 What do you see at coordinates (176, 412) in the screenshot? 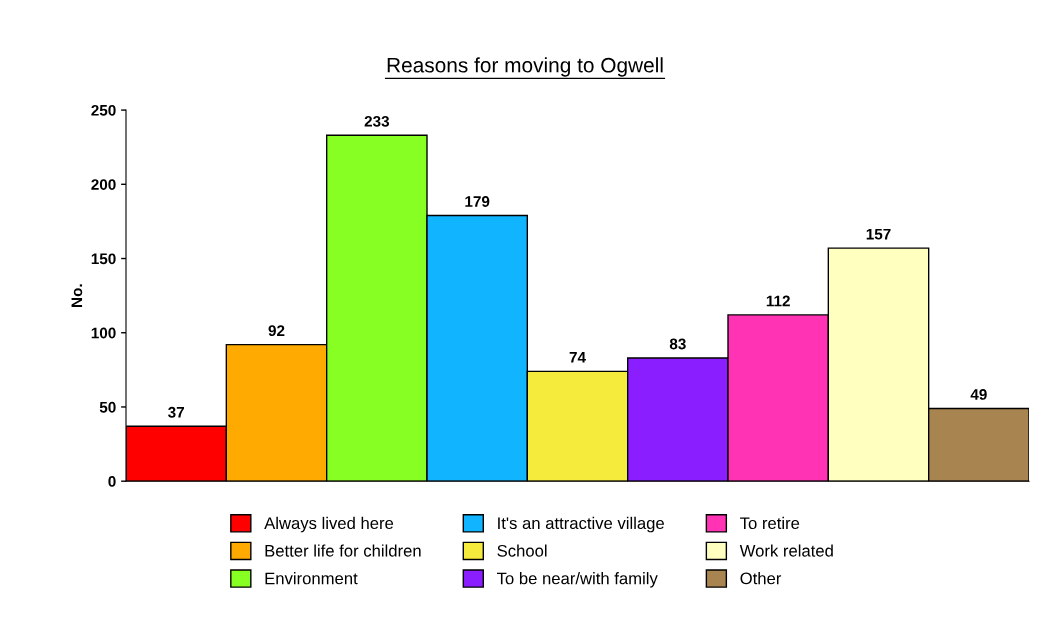
I see `data-label: 37` at bounding box center [176, 412].